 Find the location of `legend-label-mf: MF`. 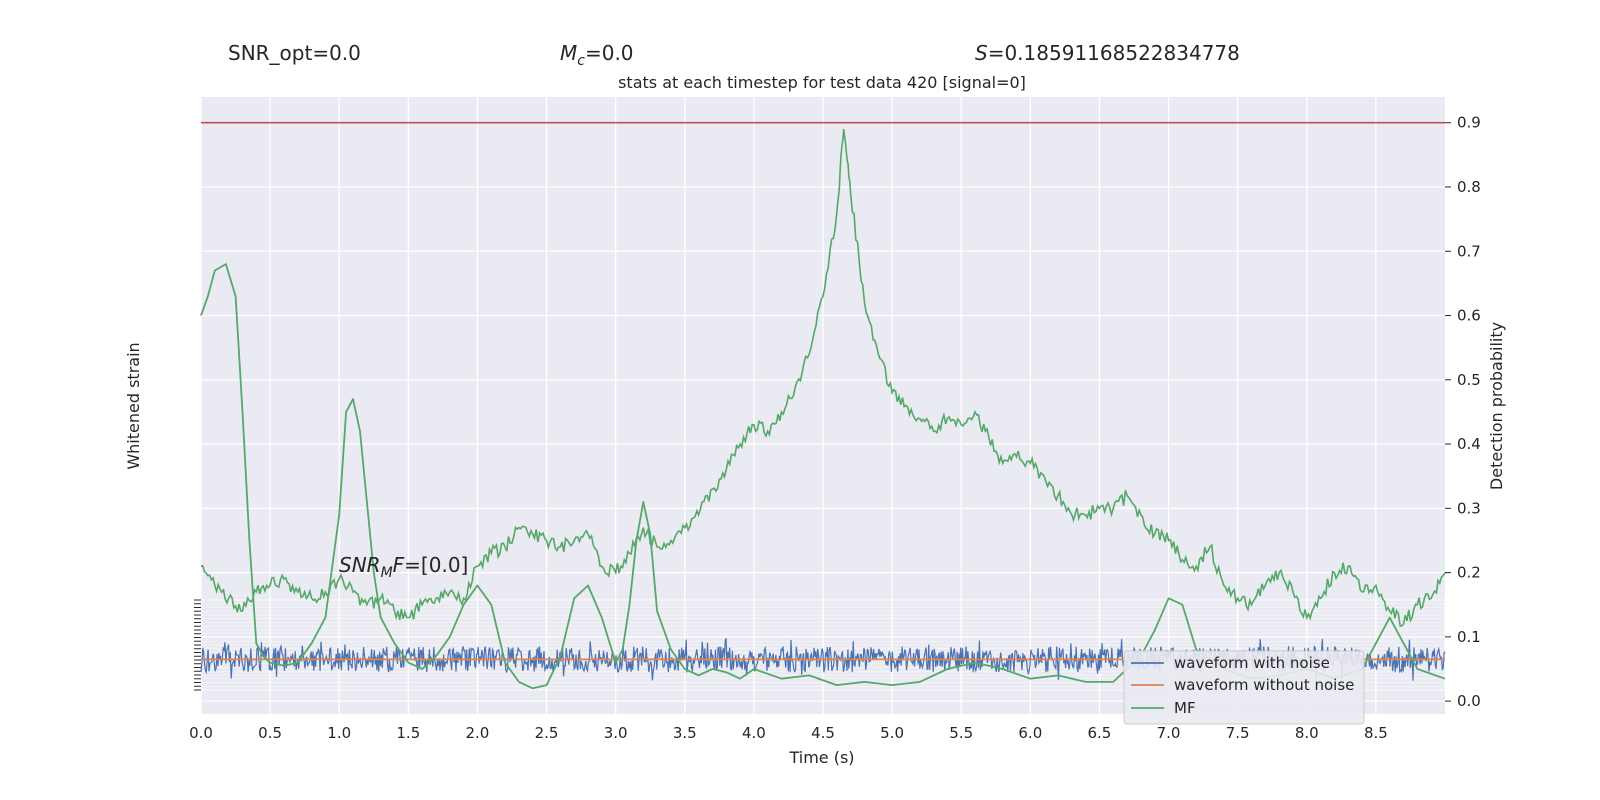

legend-label-mf: MF is located at coordinates (1185, 708).